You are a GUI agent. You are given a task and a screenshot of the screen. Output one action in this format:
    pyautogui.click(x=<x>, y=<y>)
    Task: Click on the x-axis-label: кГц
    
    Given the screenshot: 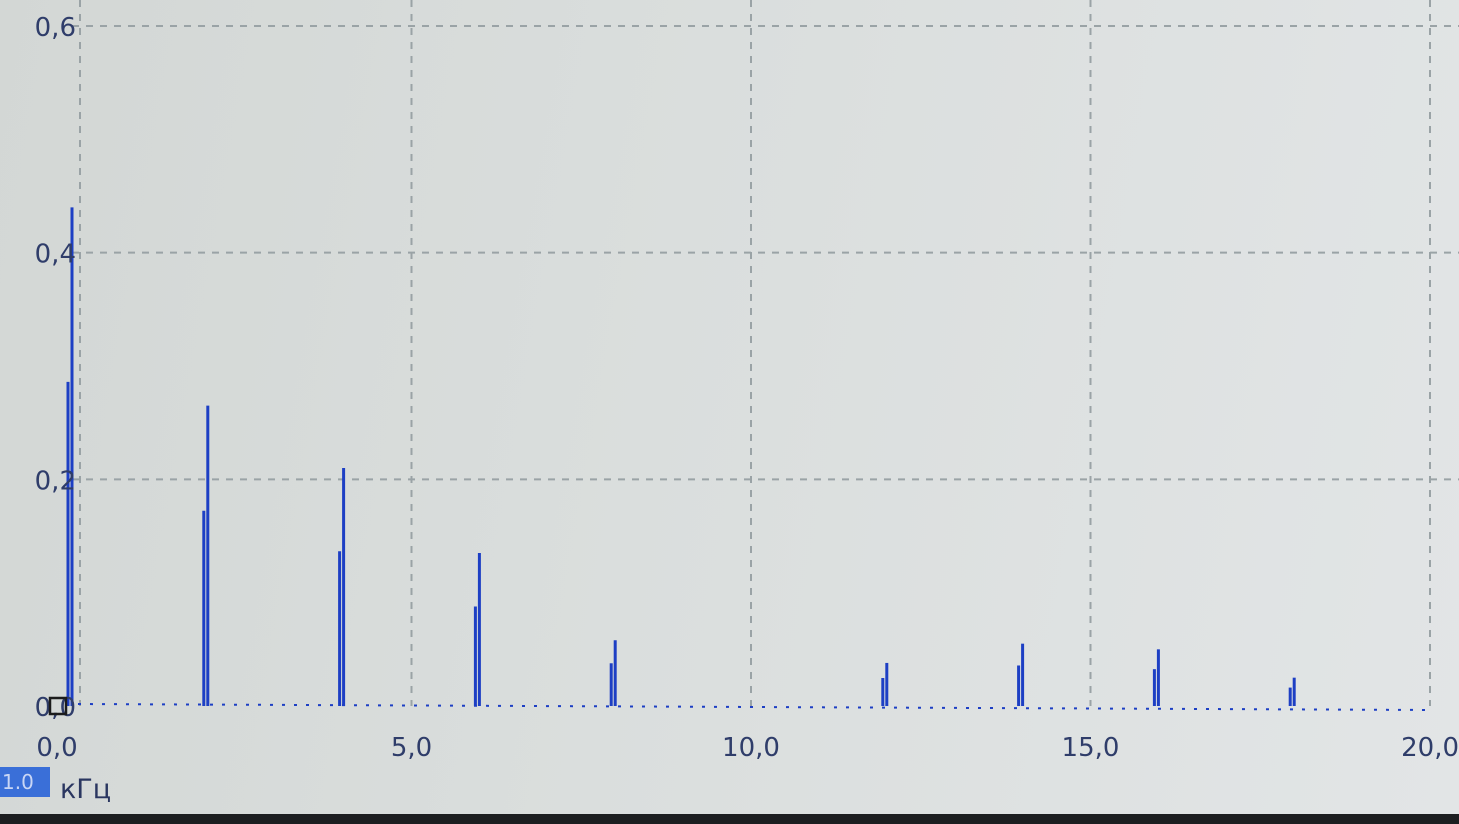 What is the action you would take?
    pyautogui.click(x=86, y=789)
    